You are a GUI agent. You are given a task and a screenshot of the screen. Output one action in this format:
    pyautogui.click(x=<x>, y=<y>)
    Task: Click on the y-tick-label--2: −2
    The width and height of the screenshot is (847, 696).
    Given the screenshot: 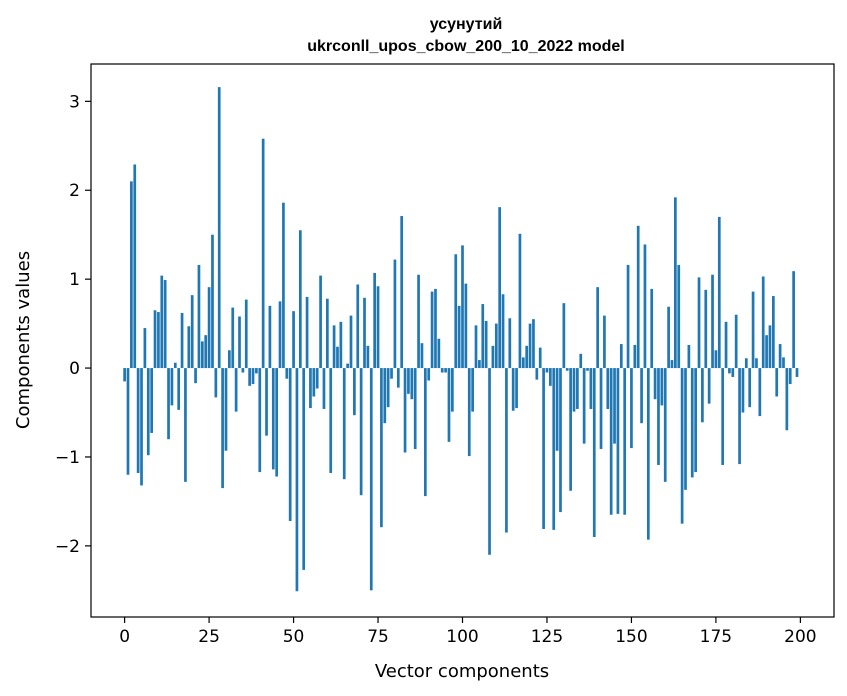 What is the action you would take?
    pyautogui.click(x=67, y=547)
    